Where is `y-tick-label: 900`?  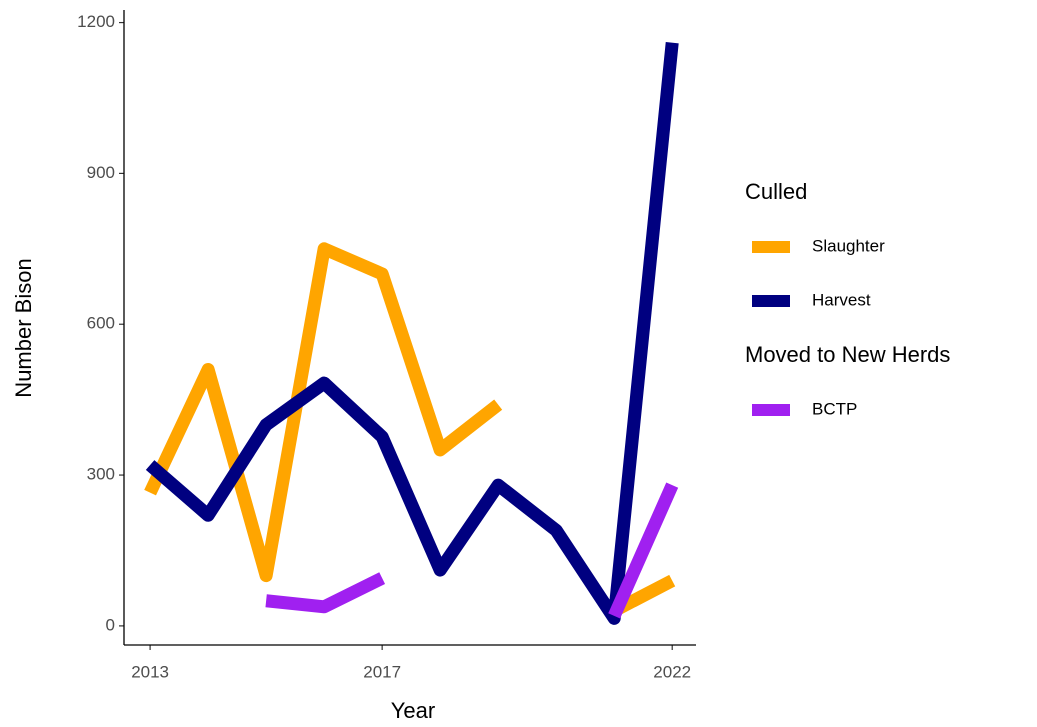 y-tick-label: 900 is located at coordinates (101, 172).